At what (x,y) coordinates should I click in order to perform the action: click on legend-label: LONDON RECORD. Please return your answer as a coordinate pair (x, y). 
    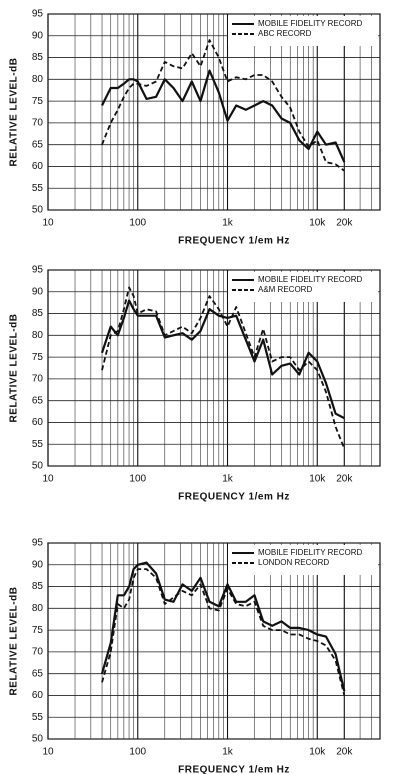
    Looking at the image, I should click on (293, 562).